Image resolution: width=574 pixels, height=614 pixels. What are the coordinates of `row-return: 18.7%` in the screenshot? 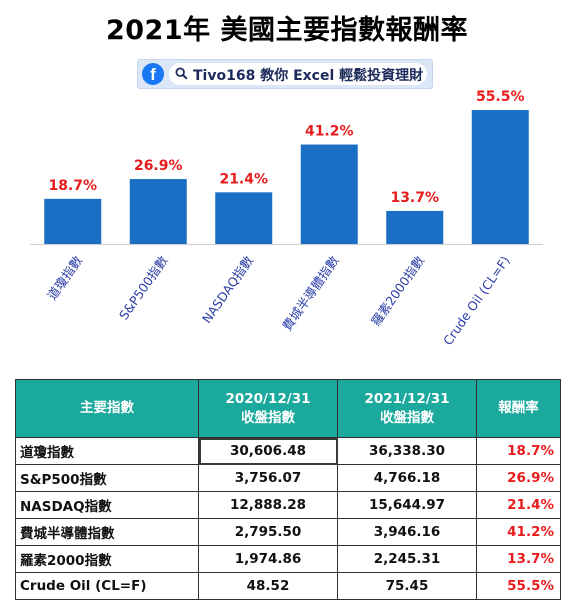 It's located at (518, 451).